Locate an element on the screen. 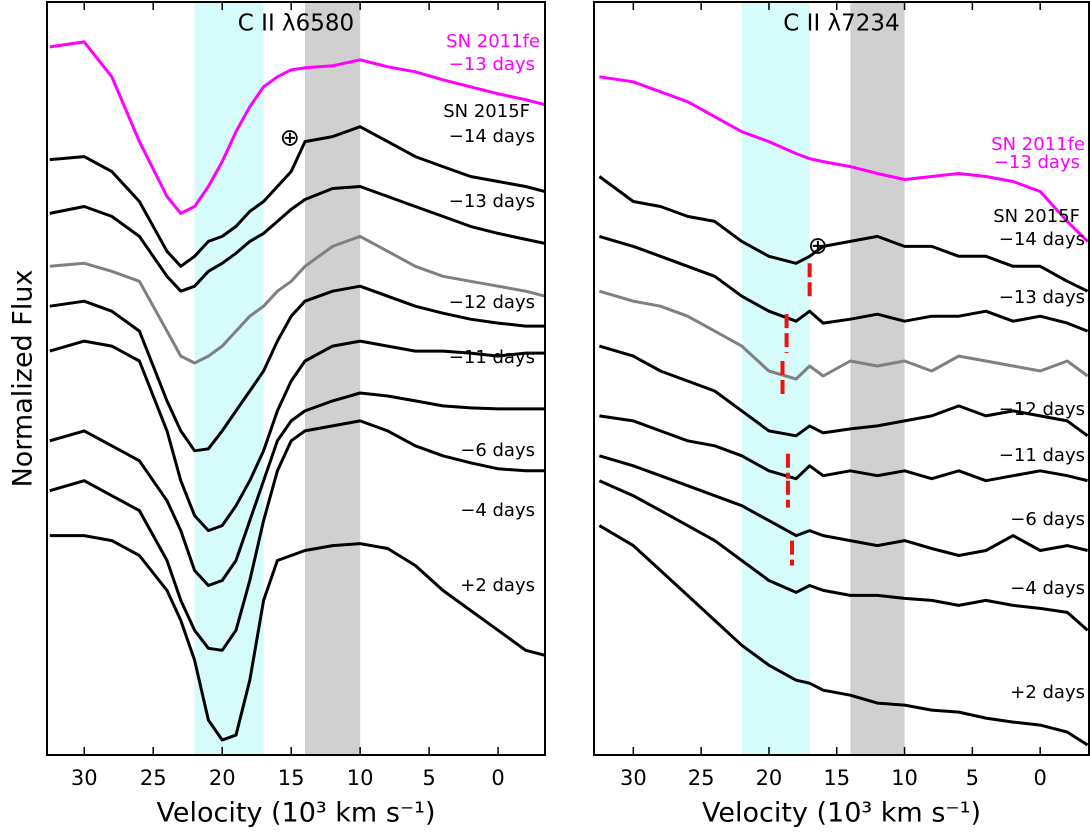  chart-title: C II λ7234 is located at coordinates (841, 24).